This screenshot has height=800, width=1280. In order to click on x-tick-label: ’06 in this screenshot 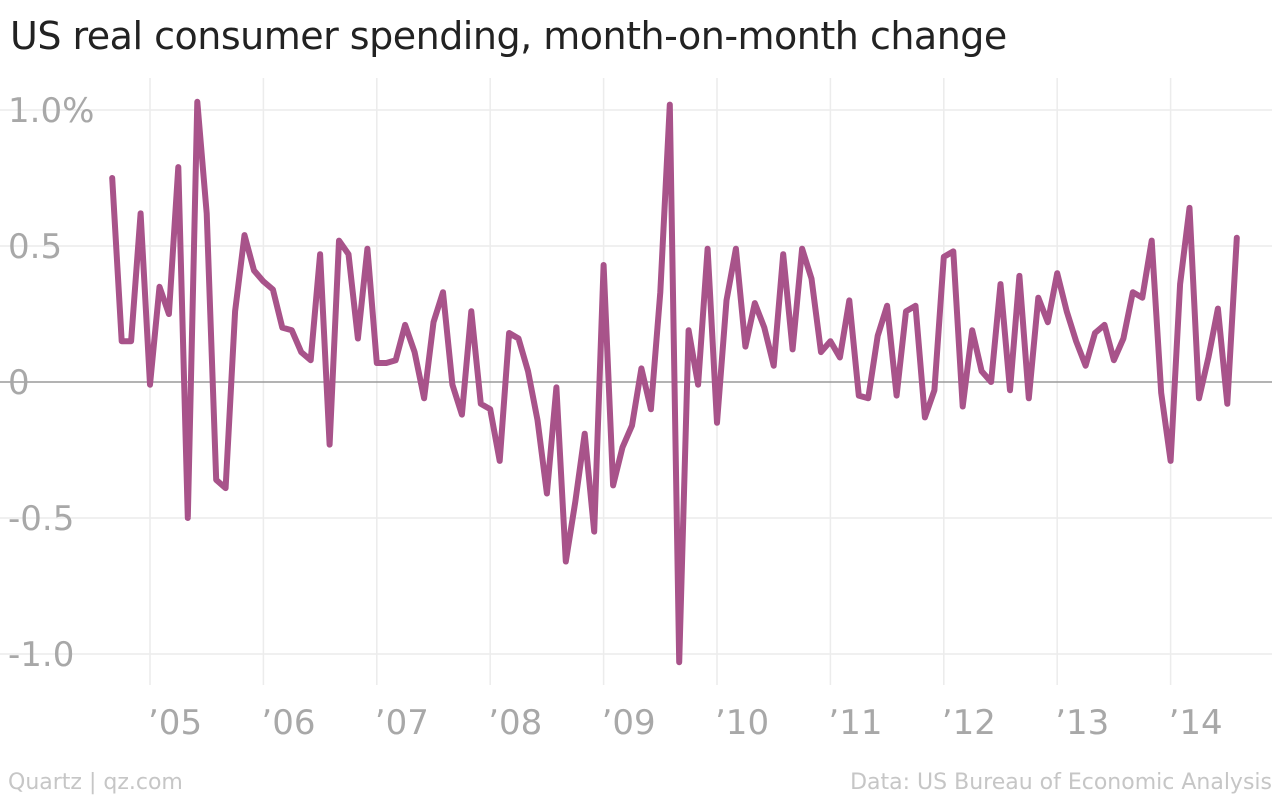, I will do `click(288, 723)`.